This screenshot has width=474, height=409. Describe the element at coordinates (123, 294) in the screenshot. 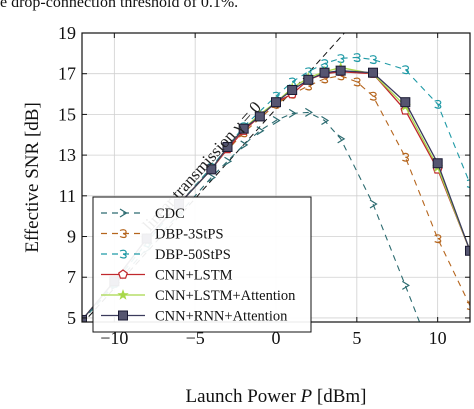

I see `star-marker` at that location.